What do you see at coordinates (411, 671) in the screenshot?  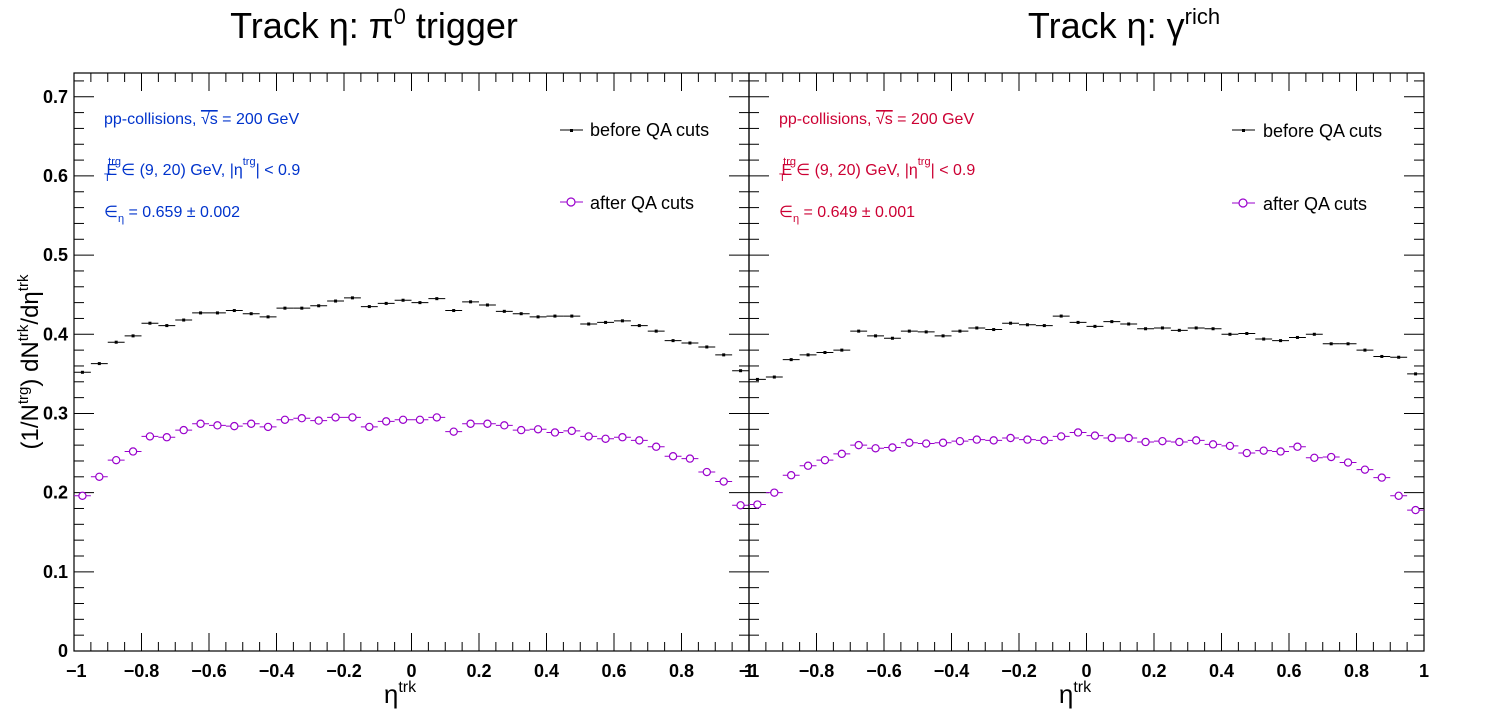 I see `x-tick-label: 0` at bounding box center [411, 671].